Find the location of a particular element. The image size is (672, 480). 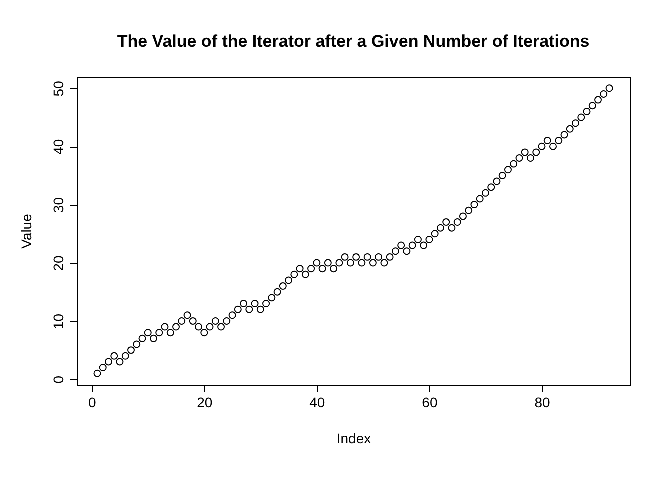

y-tick-label: 30 is located at coordinates (58, 205).